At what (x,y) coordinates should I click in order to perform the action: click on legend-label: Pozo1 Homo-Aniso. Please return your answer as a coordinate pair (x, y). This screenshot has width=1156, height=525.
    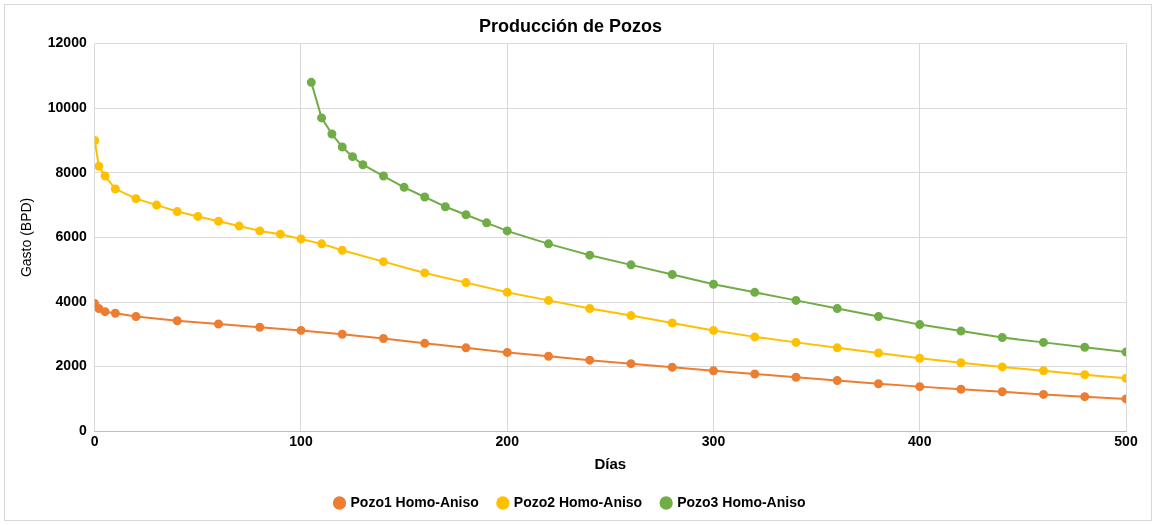
    Looking at the image, I should click on (414, 501).